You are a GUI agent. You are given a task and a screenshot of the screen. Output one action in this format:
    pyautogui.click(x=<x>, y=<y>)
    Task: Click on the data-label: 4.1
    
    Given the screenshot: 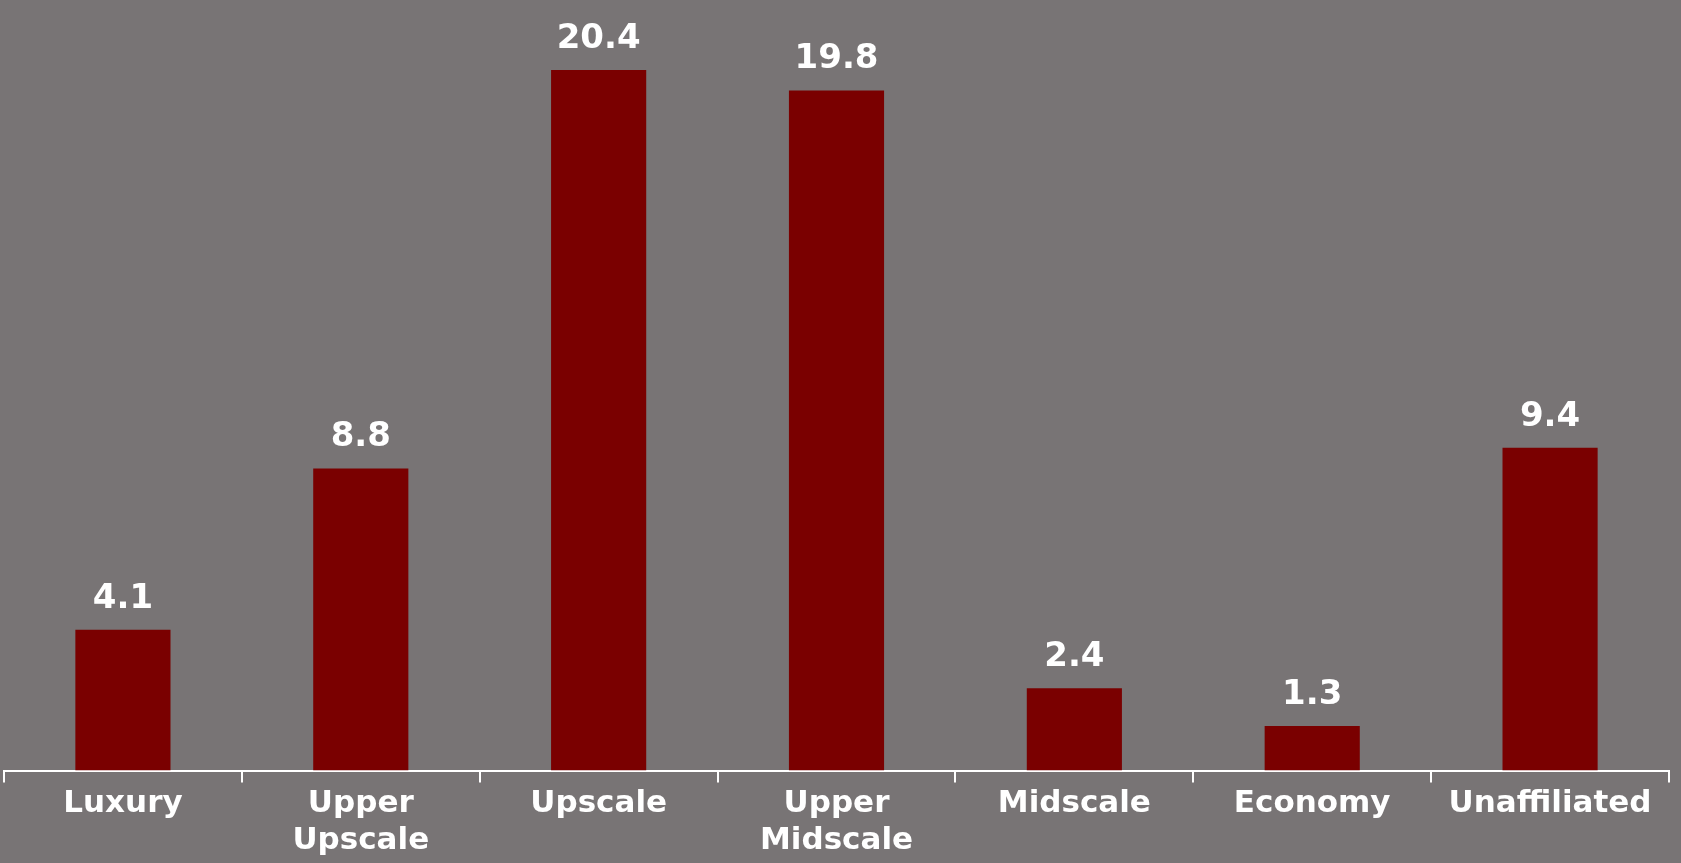 What is the action you would take?
    pyautogui.click(x=123, y=595)
    